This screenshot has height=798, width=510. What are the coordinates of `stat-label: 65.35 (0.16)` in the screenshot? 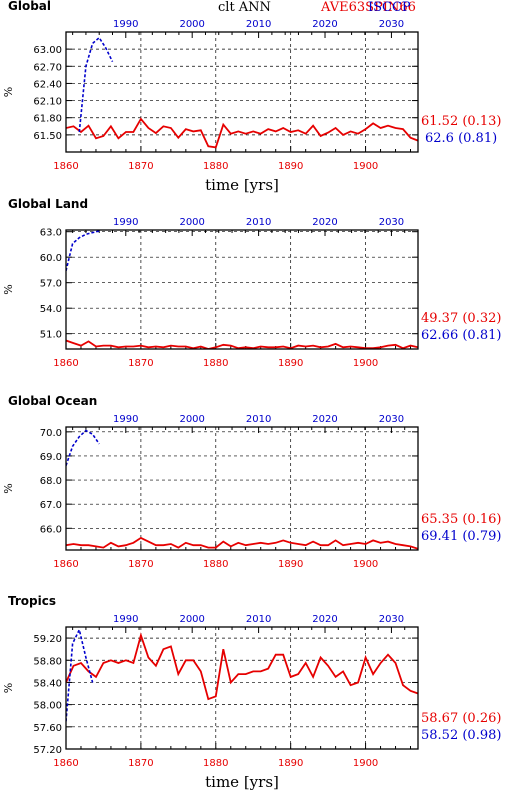 It's located at (461, 519).